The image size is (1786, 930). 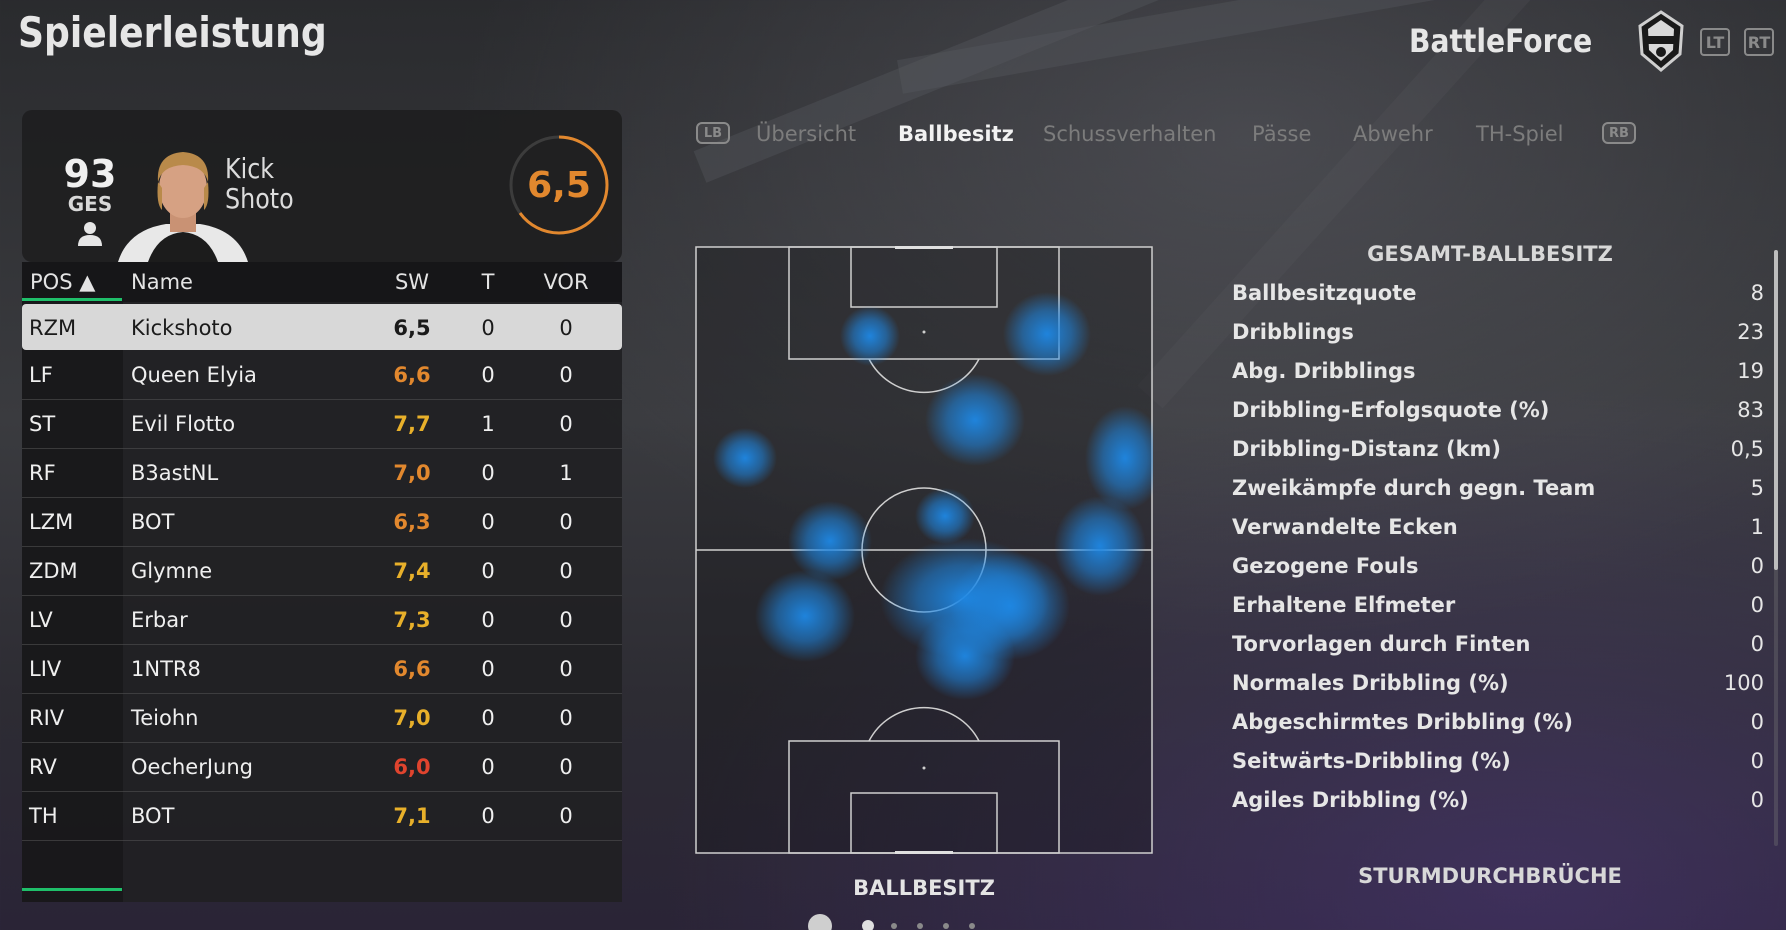 I want to click on stat-label: Abgeschirmtes Dribbling (%), so click(x=1402, y=722).